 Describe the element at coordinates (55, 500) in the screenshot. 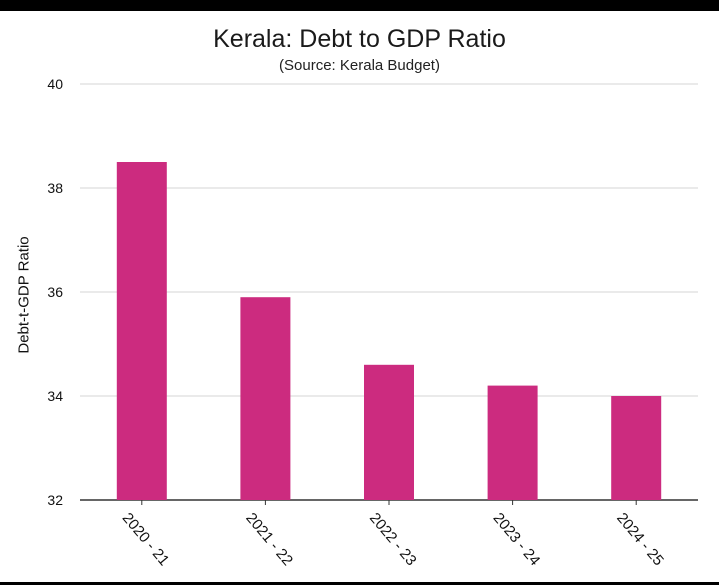

I see `y-tick-label: 32` at that location.